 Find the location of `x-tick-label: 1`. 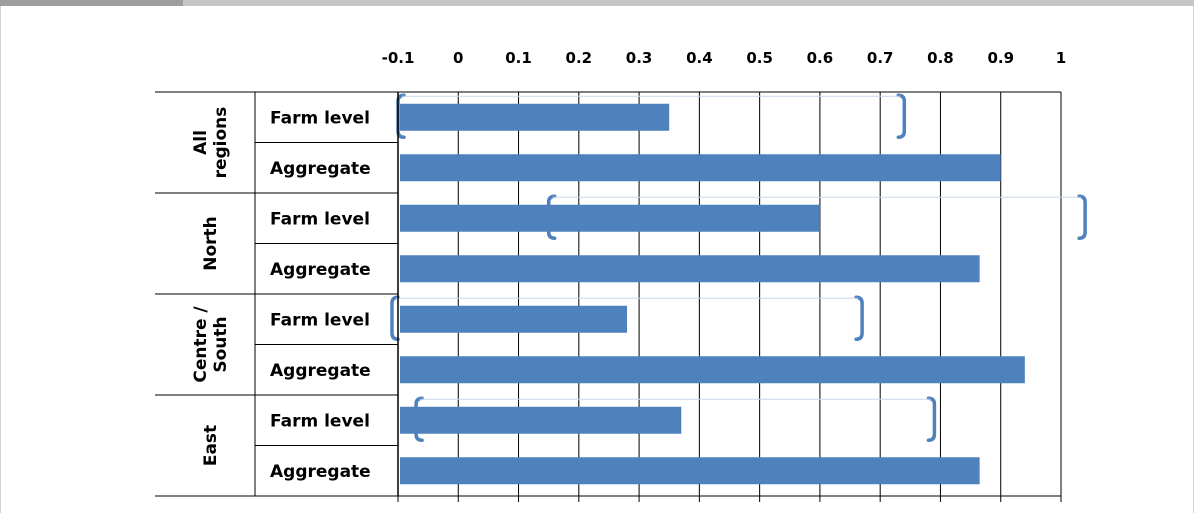

x-tick-label: 1 is located at coordinates (1061, 58).